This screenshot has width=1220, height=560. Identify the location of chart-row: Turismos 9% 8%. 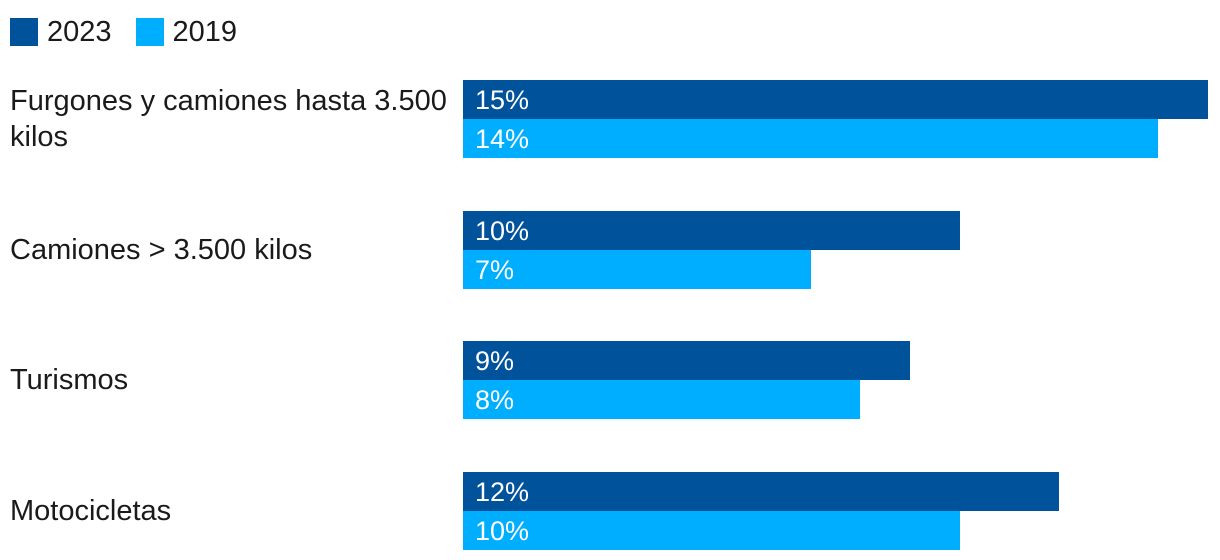
(610, 380).